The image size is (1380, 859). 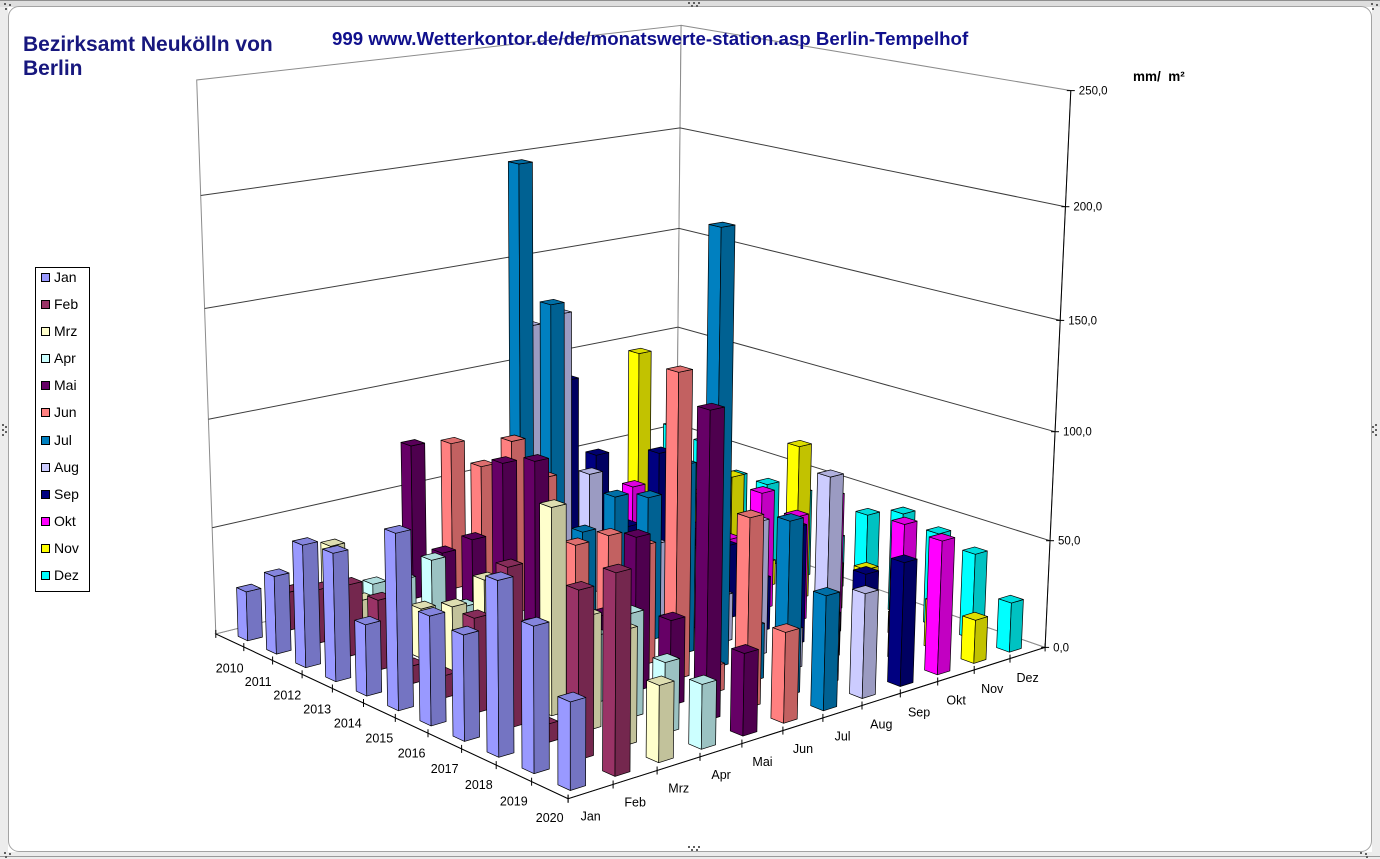 I want to click on svg-text: 2011, so click(x=258, y=682).